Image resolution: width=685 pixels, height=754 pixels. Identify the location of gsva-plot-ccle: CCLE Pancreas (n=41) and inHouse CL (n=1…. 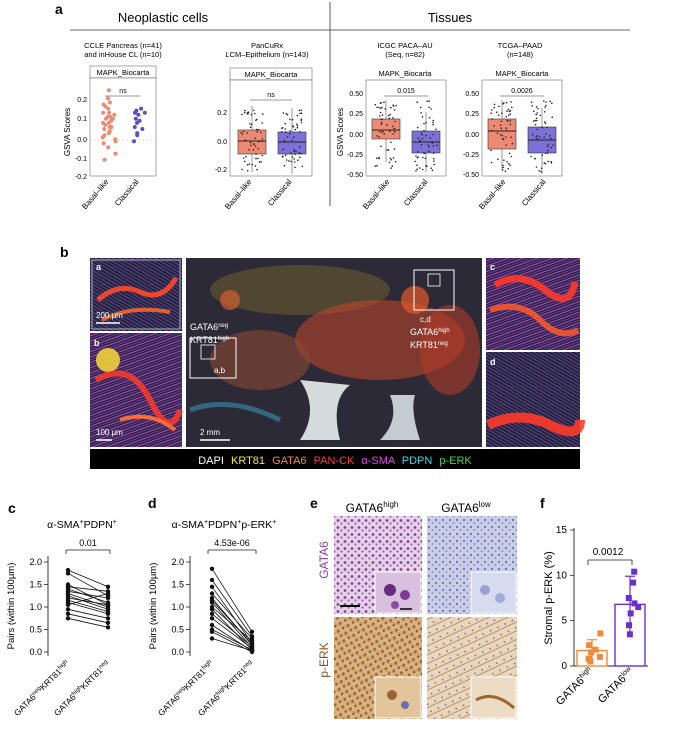
(112, 126).